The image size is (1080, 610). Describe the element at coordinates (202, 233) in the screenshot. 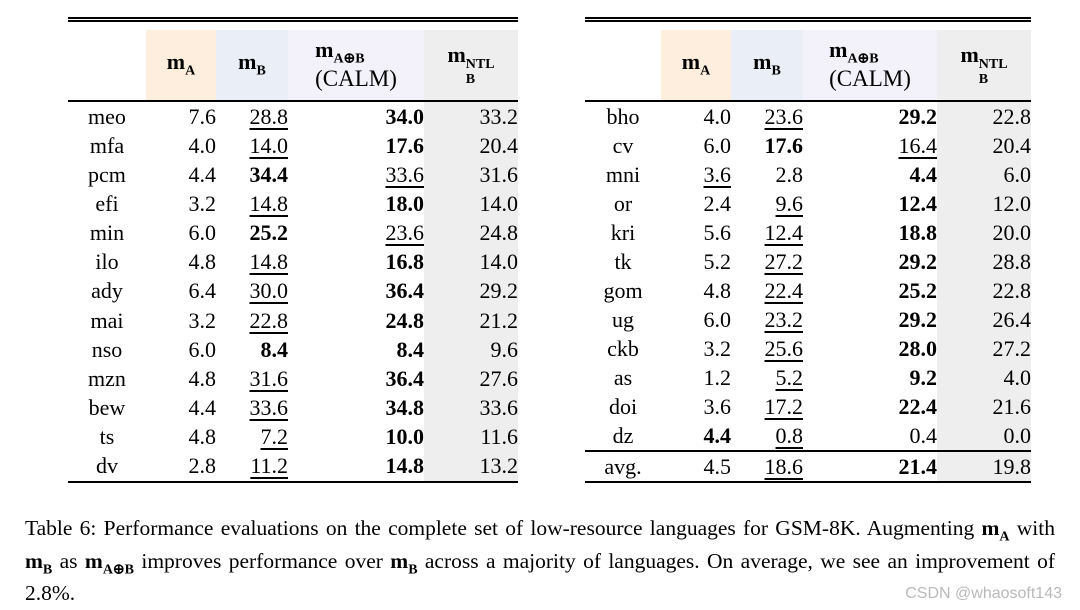

I see `cell-value: 6.0` at that location.